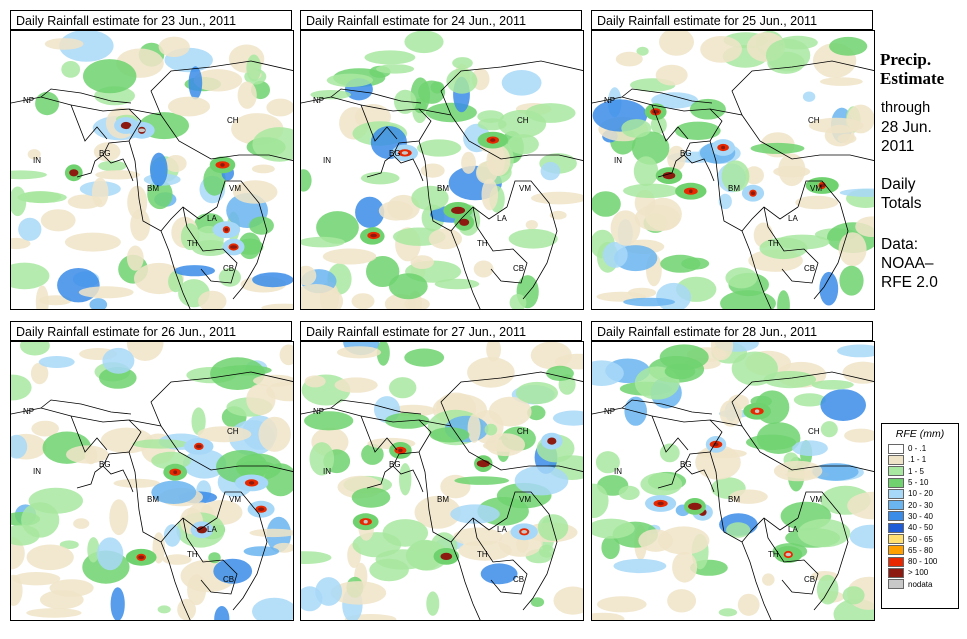 The width and height of the screenshot is (967, 639). What do you see at coordinates (917, 460) in the screenshot?
I see `legend-label: .1 - 1` at bounding box center [917, 460].